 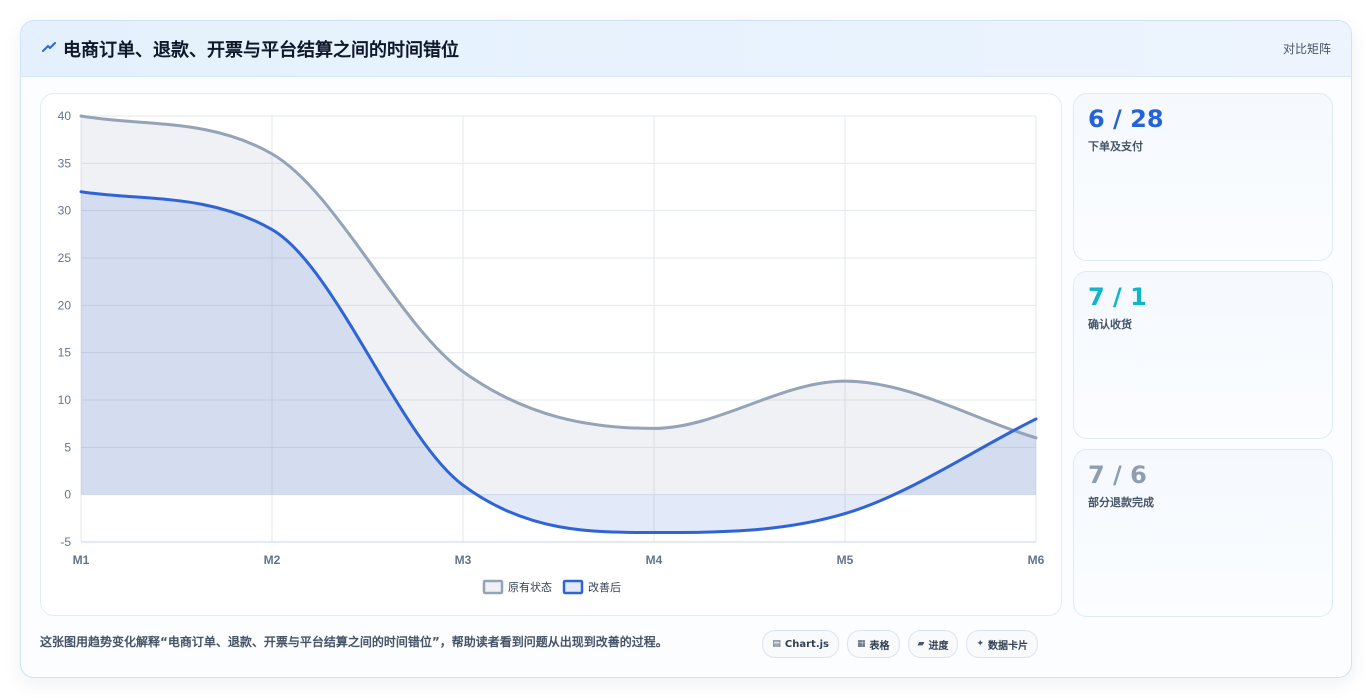 What do you see at coordinates (807, 644) in the screenshot?
I see `tag-label: Chart.js` at bounding box center [807, 644].